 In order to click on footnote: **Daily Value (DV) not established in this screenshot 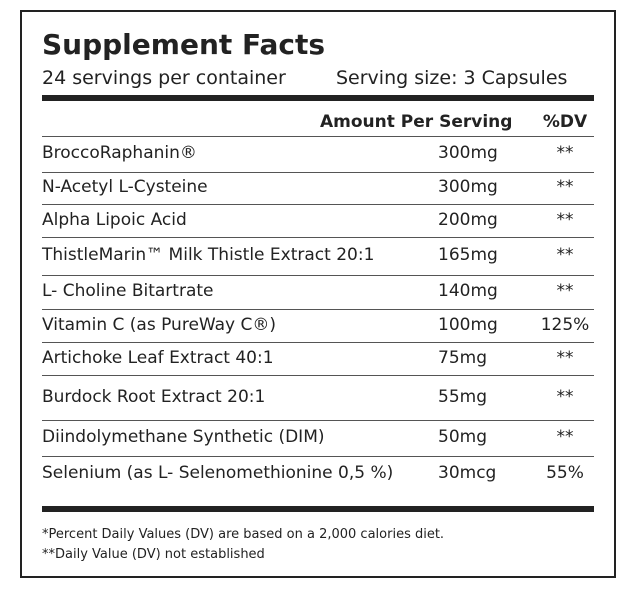, I will do `click(153, 554)`.